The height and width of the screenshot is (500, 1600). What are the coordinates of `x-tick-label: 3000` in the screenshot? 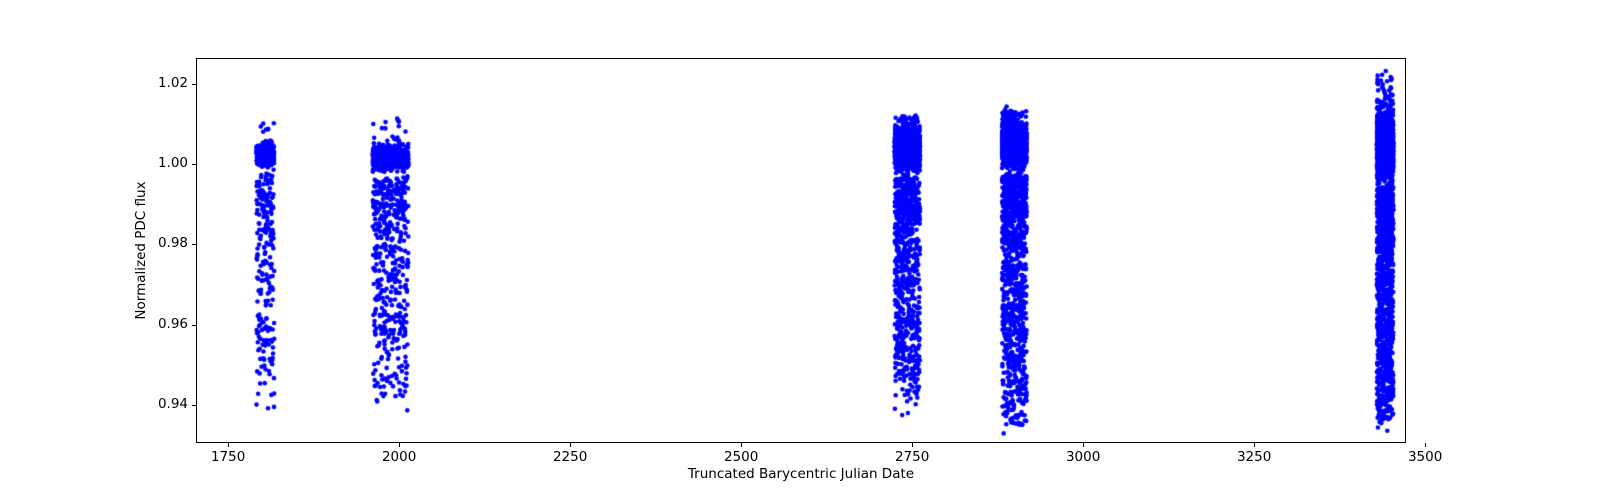 It's located at (1083, 457).